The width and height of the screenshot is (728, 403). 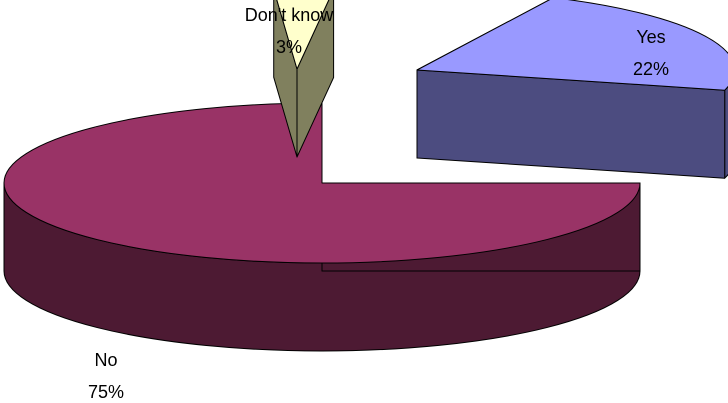 What do you see at coordinates (651, 69) in the screenshot?
I see `slice-label-yes-value: 22%` at bounding box center [651, 69].